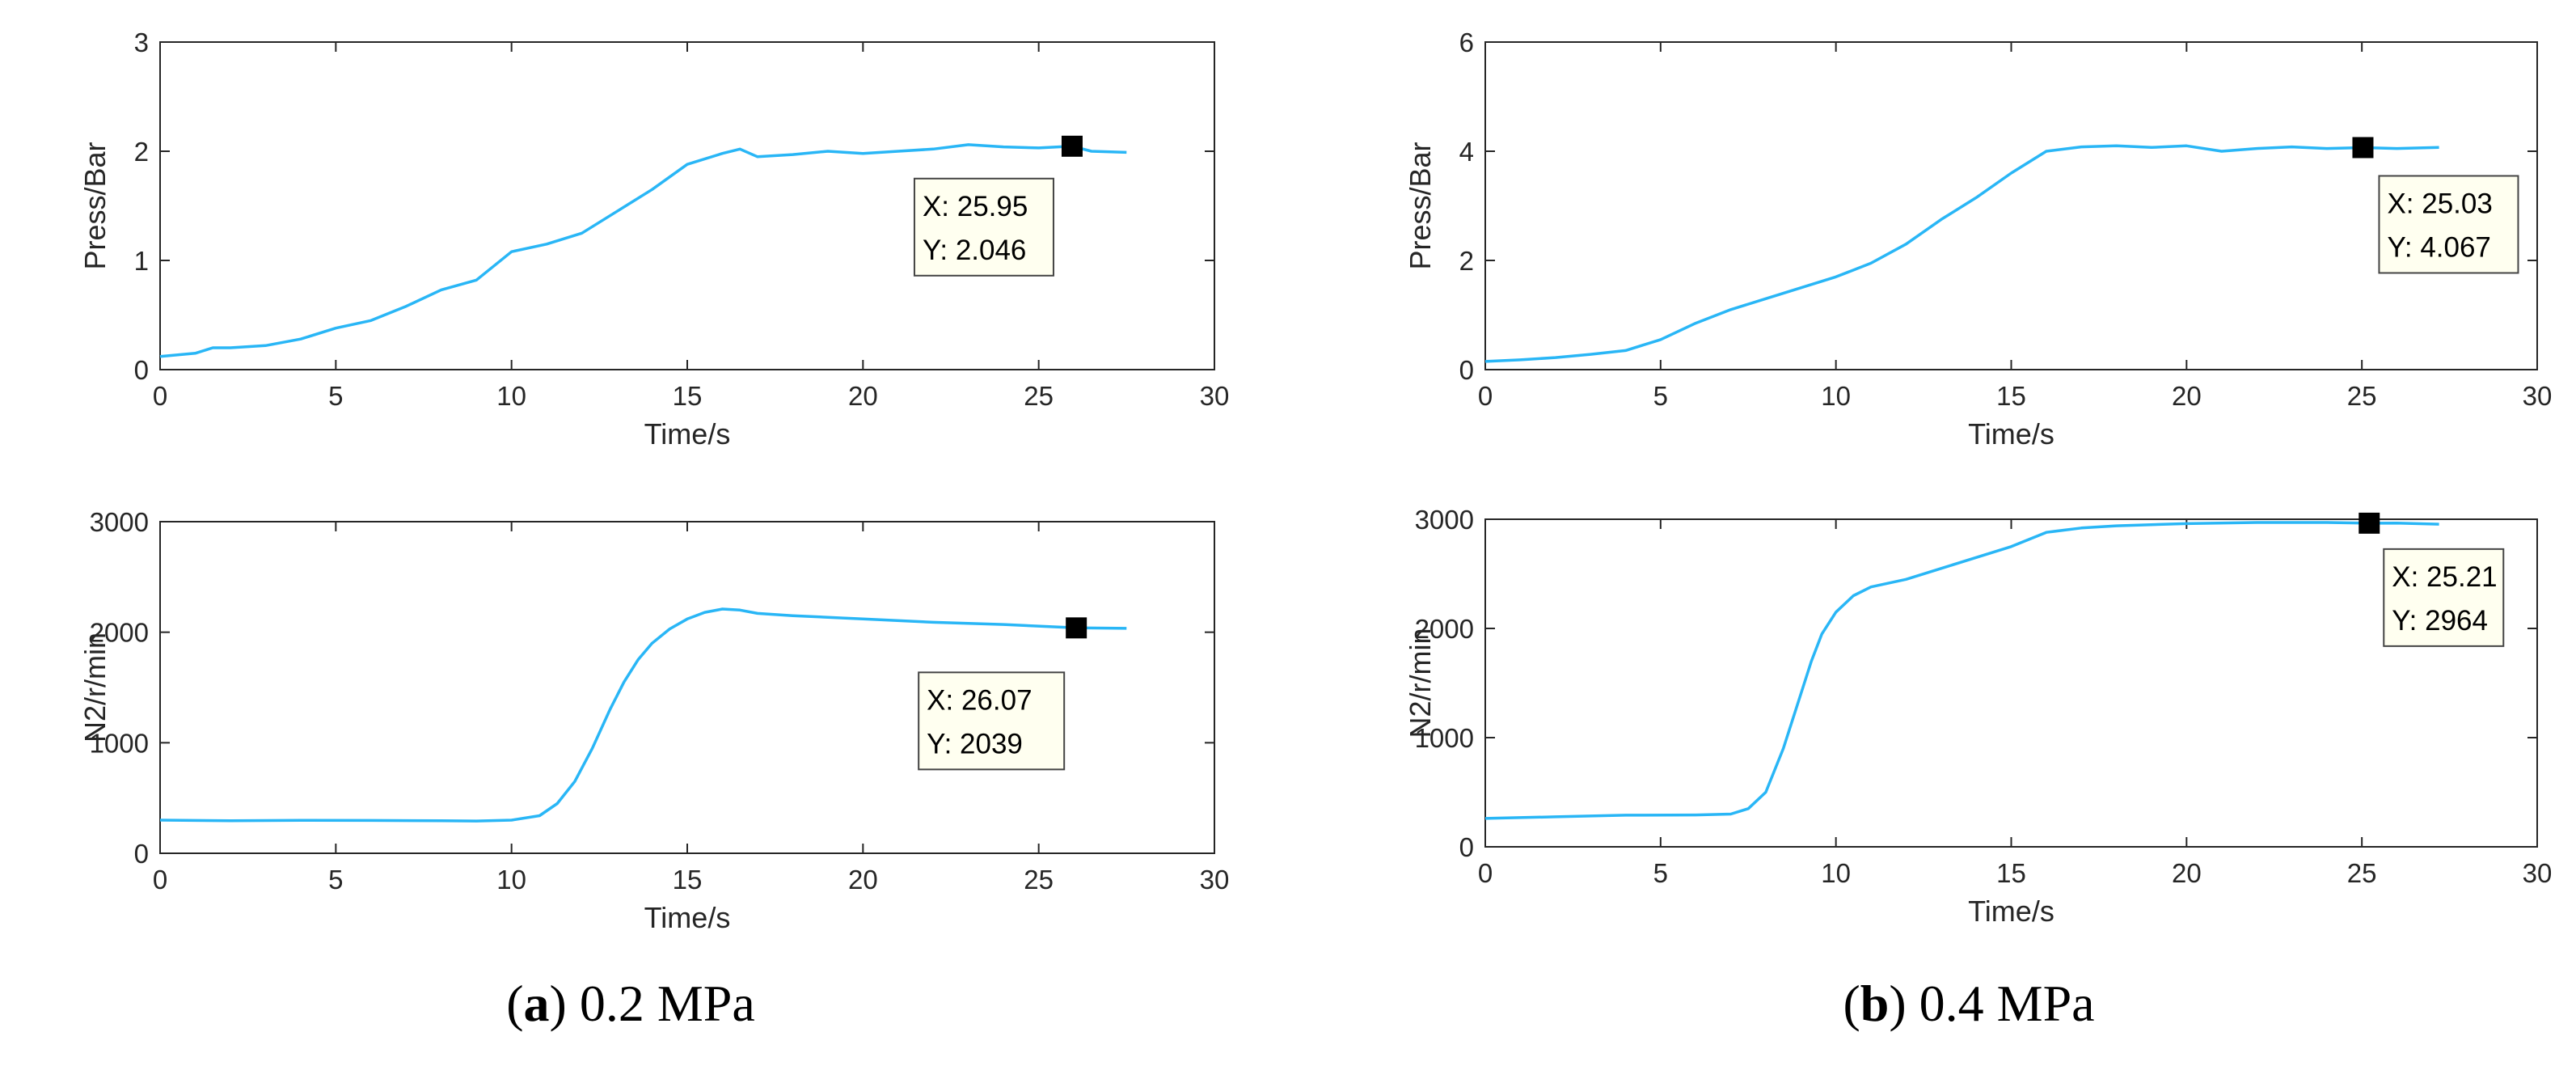  I want to click on datatip-y-text: Y: 2.046, so click(975, 250).